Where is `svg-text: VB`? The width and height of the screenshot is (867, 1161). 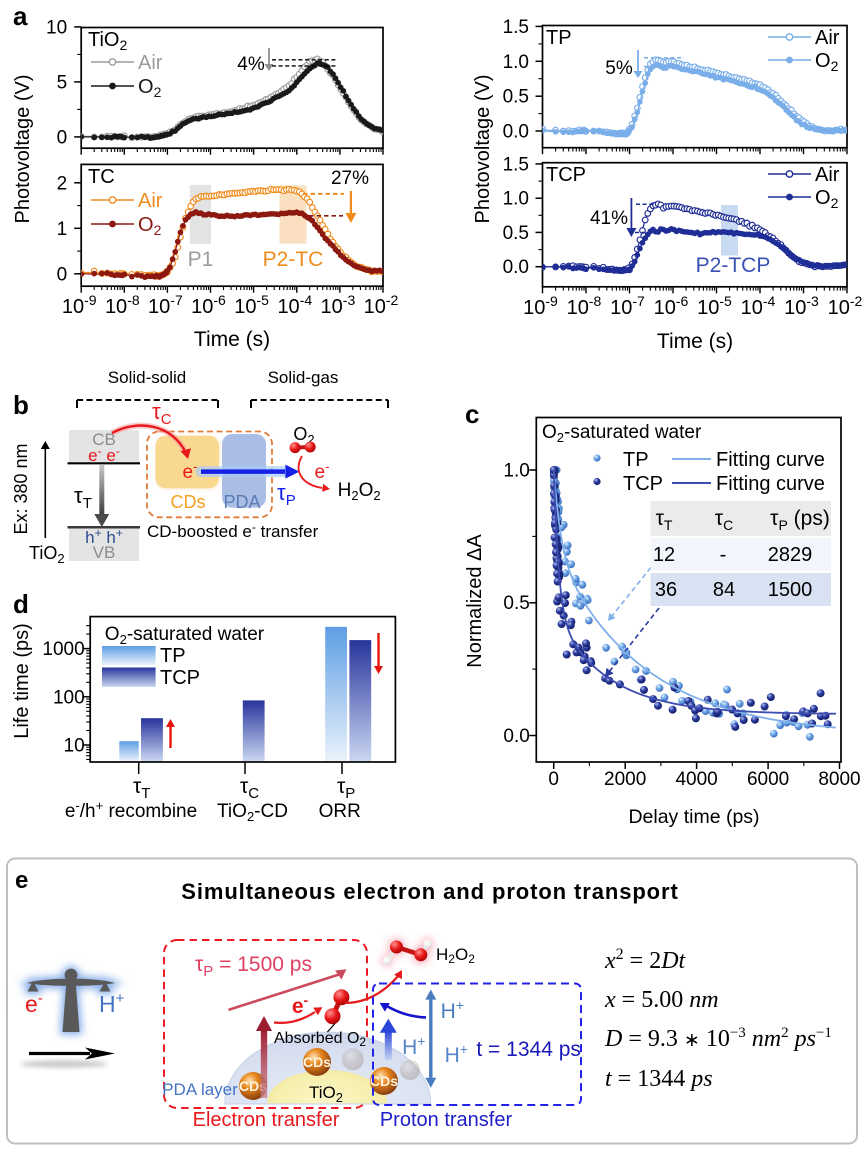
svg-text: VB is located at coordinates (104, 552).